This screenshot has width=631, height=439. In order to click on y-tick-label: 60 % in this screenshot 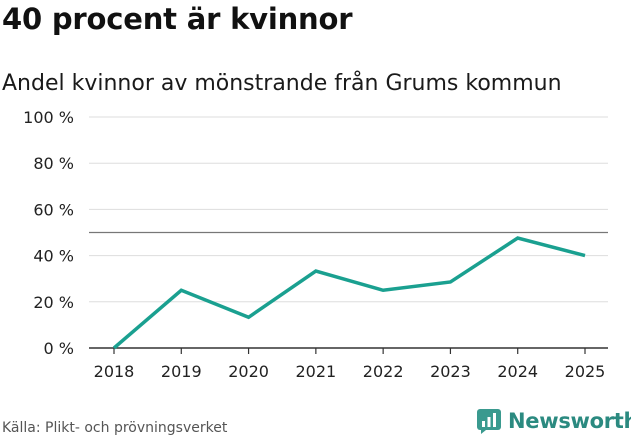, I will do `click(53, 209)`.